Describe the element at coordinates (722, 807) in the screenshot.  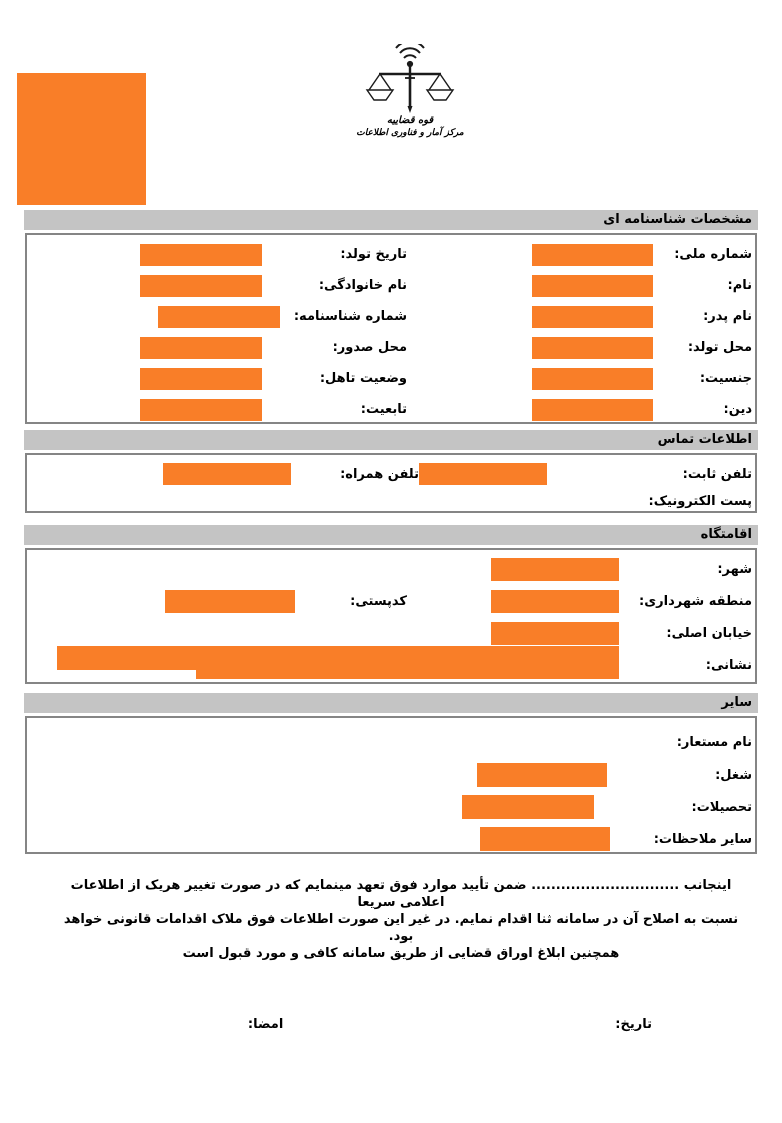
I see `education-label: تحصیلات:` at that location.